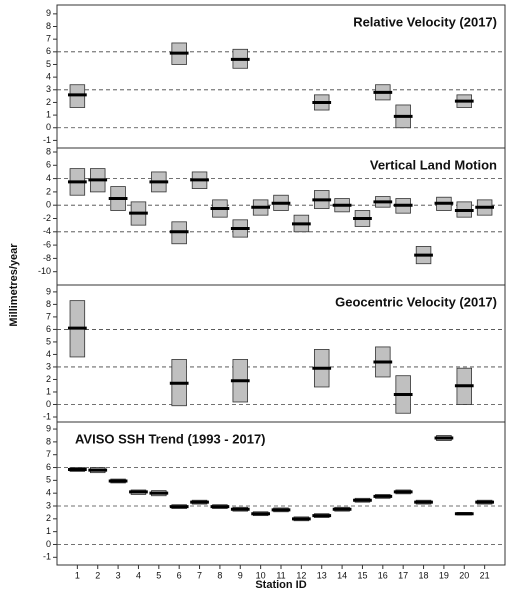 The height and width of the screenshot is (600, 512). I want to click on x-tick-label: 9, so click(240, 575).